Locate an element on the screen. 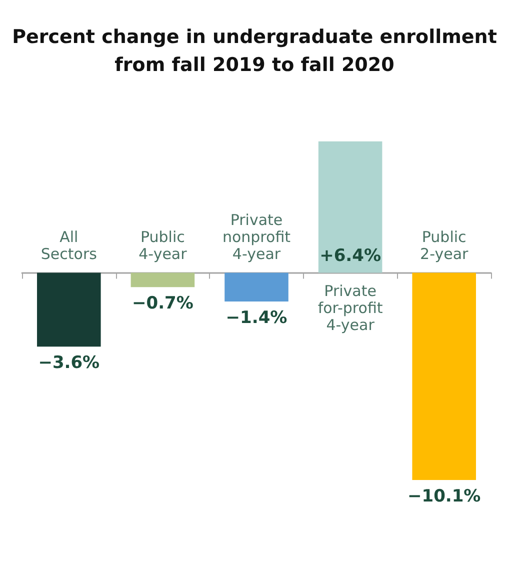 This screenshot has width=509, height=567. x-tick-label: Private nonprofit 4-year is located at coordinates (256, 237).